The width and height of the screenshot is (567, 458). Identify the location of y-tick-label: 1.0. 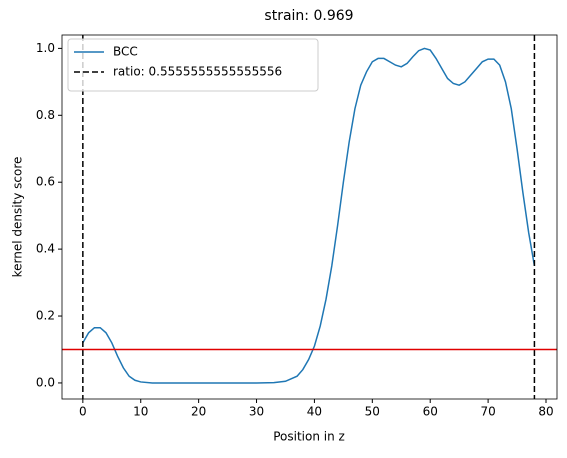
(45, 48).